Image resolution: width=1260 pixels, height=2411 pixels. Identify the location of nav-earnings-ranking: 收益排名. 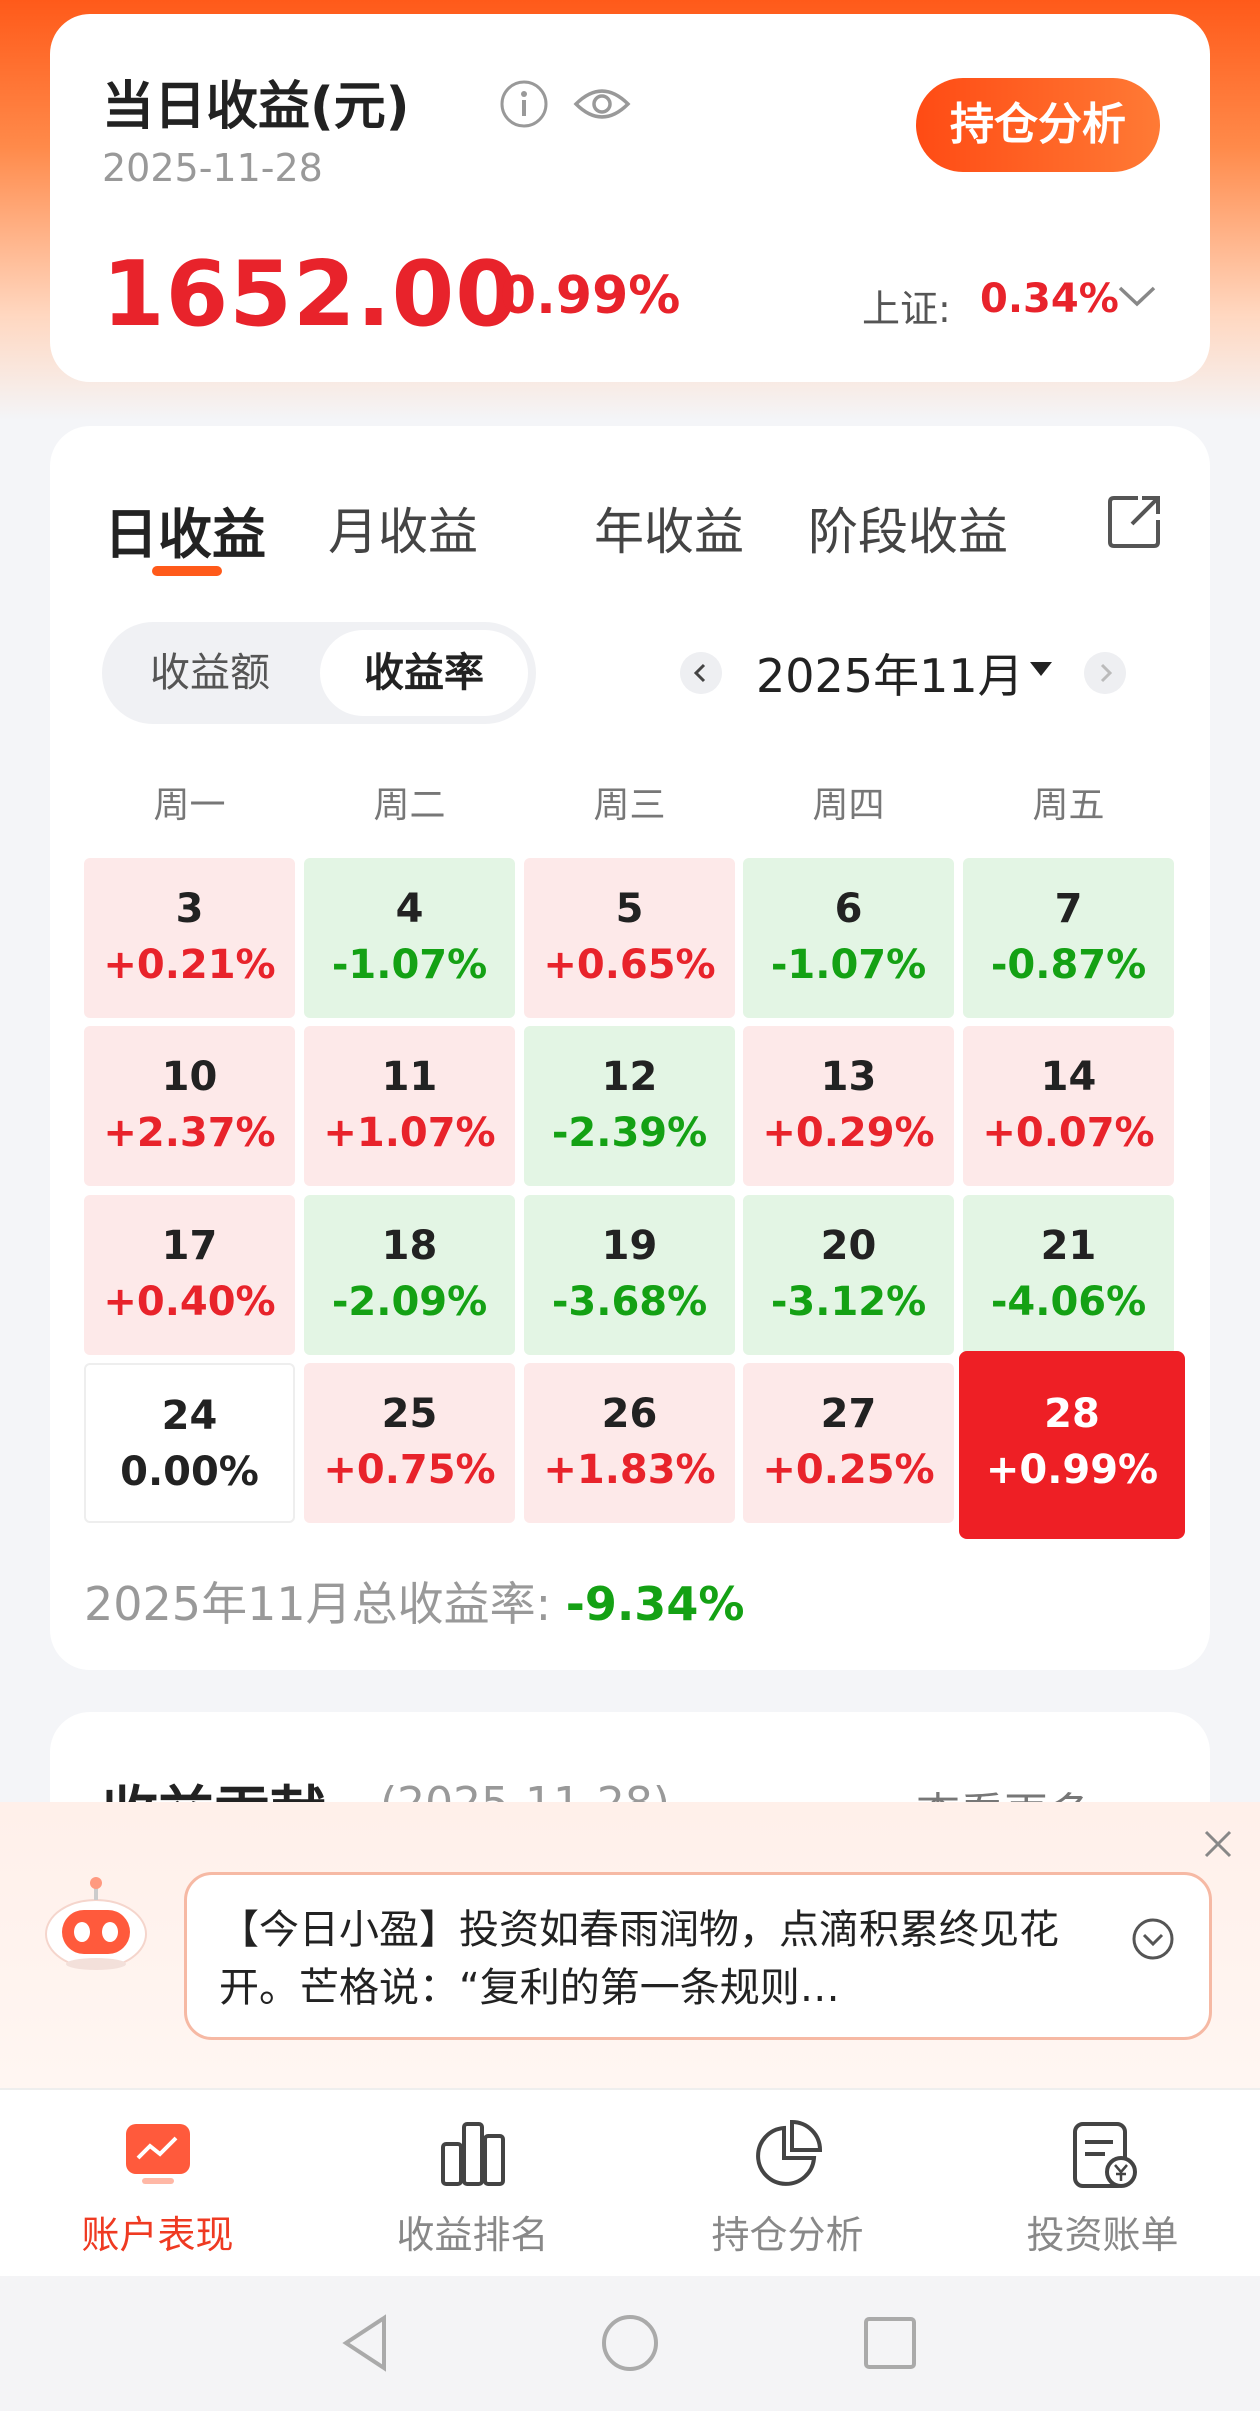
(472, 2184).